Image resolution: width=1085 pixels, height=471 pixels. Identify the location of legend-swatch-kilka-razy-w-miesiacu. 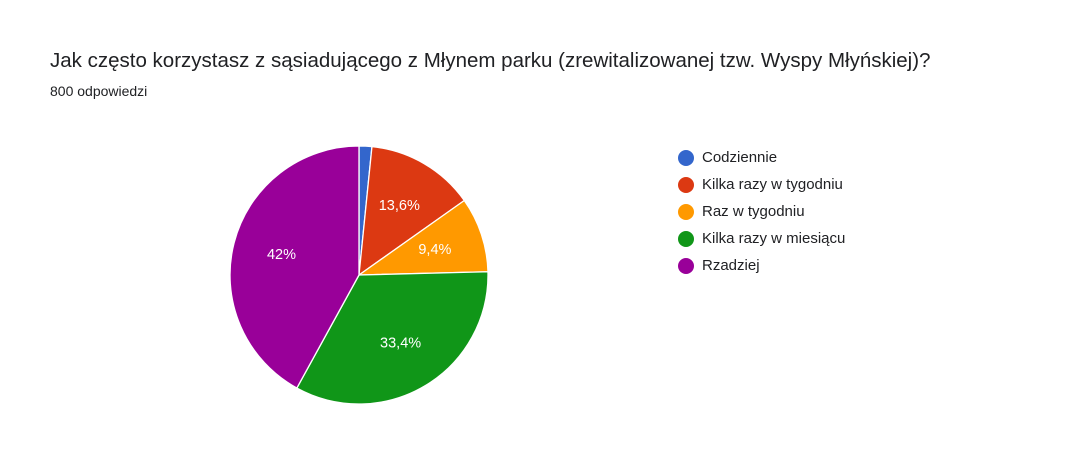
(686, 238).